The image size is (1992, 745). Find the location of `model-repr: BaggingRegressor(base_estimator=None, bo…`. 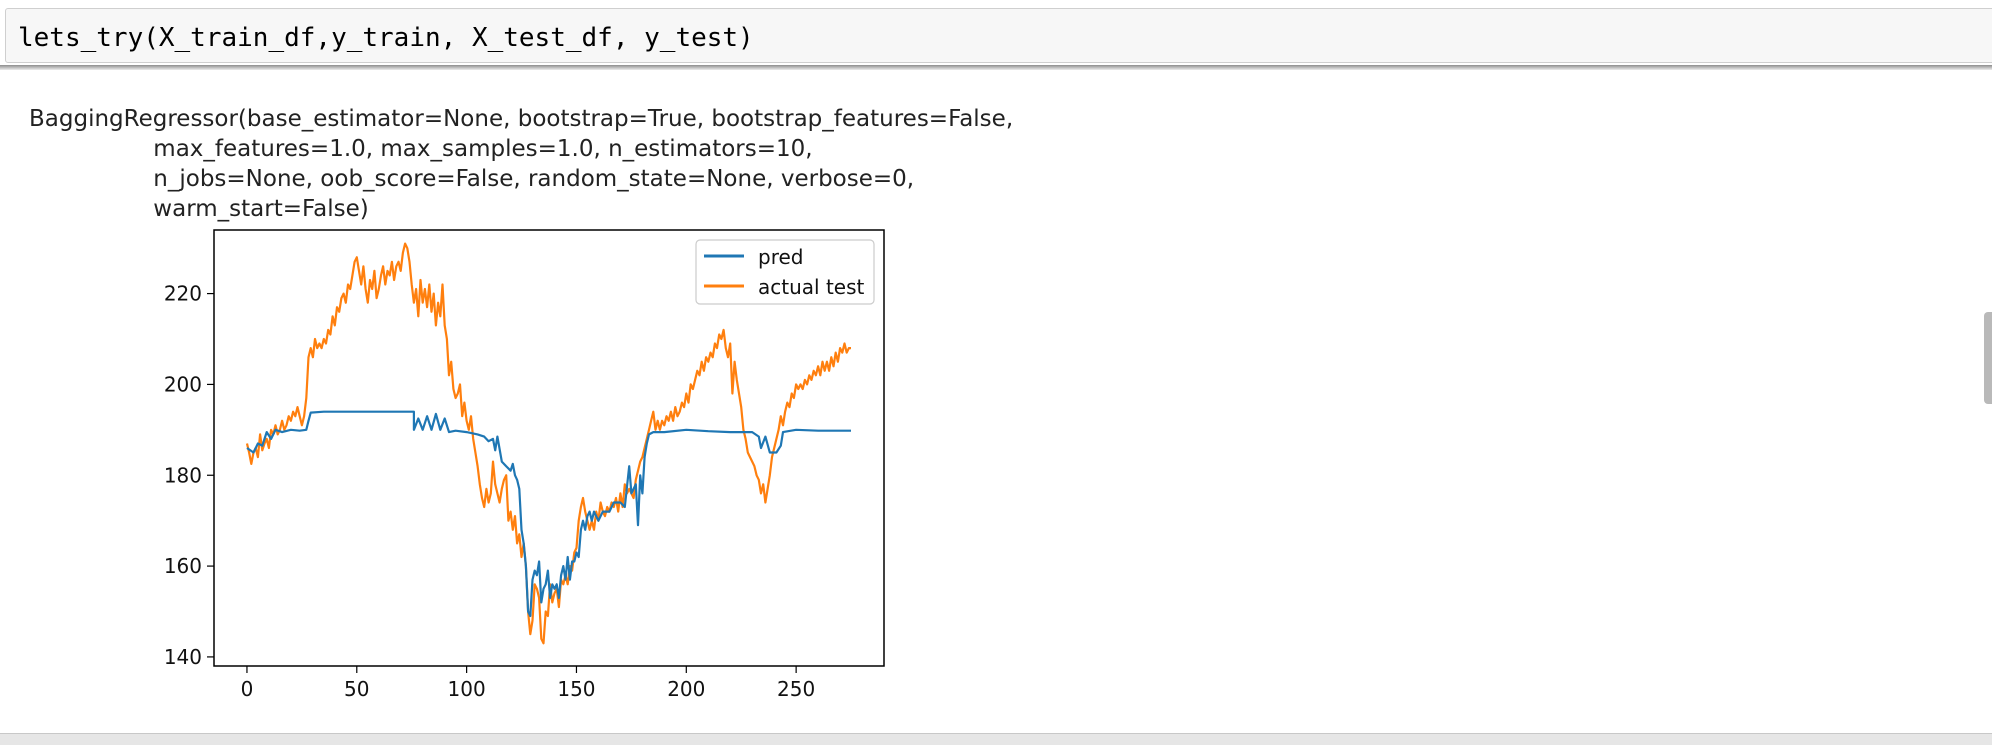

model-repr: BaggingRegressor(base_estimator=None, bo… is located at coordinates (521, 164).